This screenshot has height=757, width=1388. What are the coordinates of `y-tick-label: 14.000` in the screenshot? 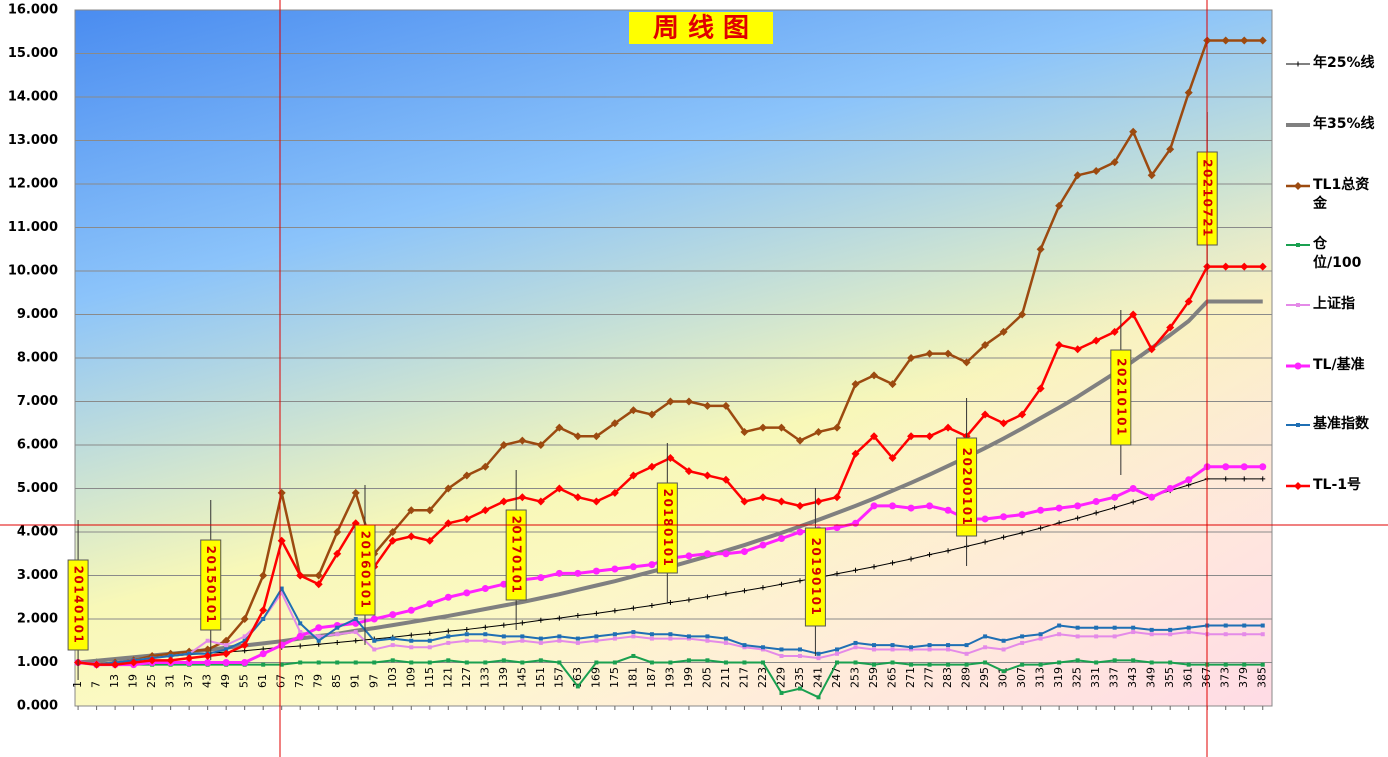 It's located at (33, 97).